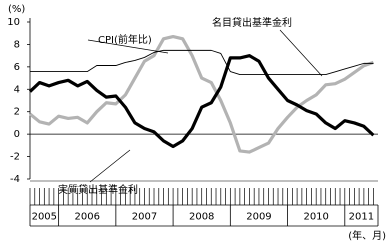  What do you see at coordinates (315, 217) in the screenshot?
I see `x-tick-label: 2010` at bounding box center [315, 217].